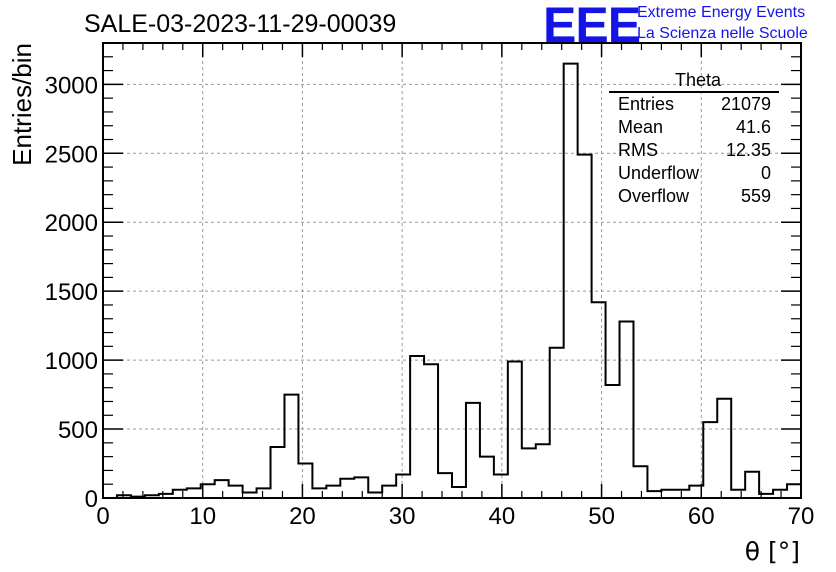  I want to click on y-tick-labels: 0 500 1000 1500 2000 2500 3000, so click(71, 292).